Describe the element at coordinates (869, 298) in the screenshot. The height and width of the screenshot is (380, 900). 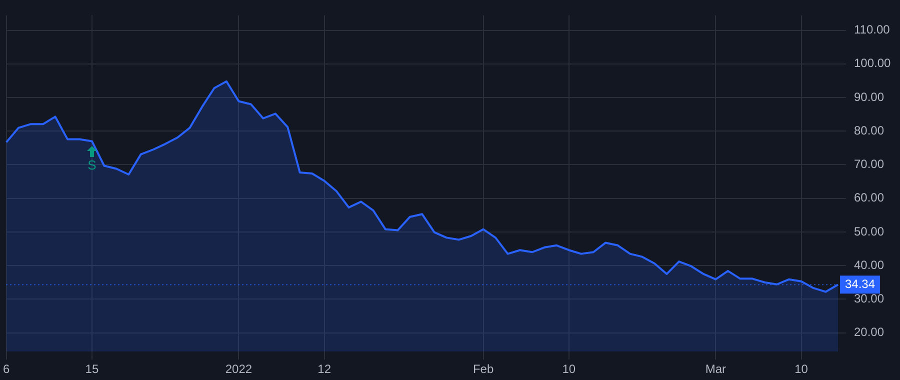
I see `y-tick-label: 30.00` at that location.